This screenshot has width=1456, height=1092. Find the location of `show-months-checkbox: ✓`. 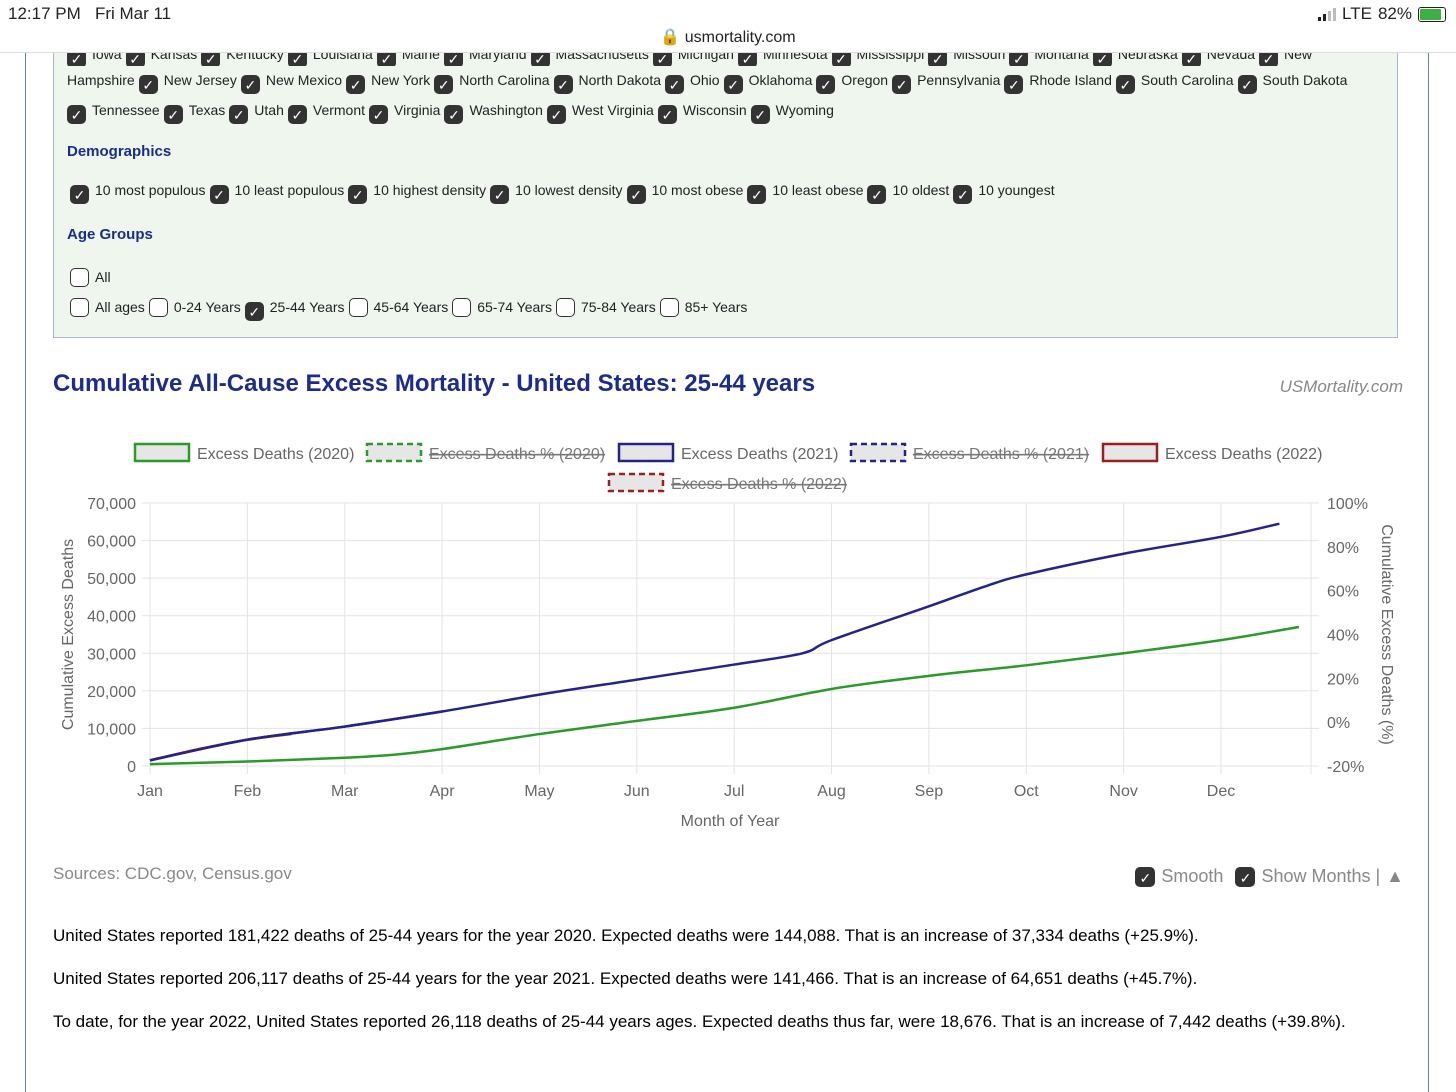

show-months-checkbox: ✓ is located at coordinates (1245, 876).